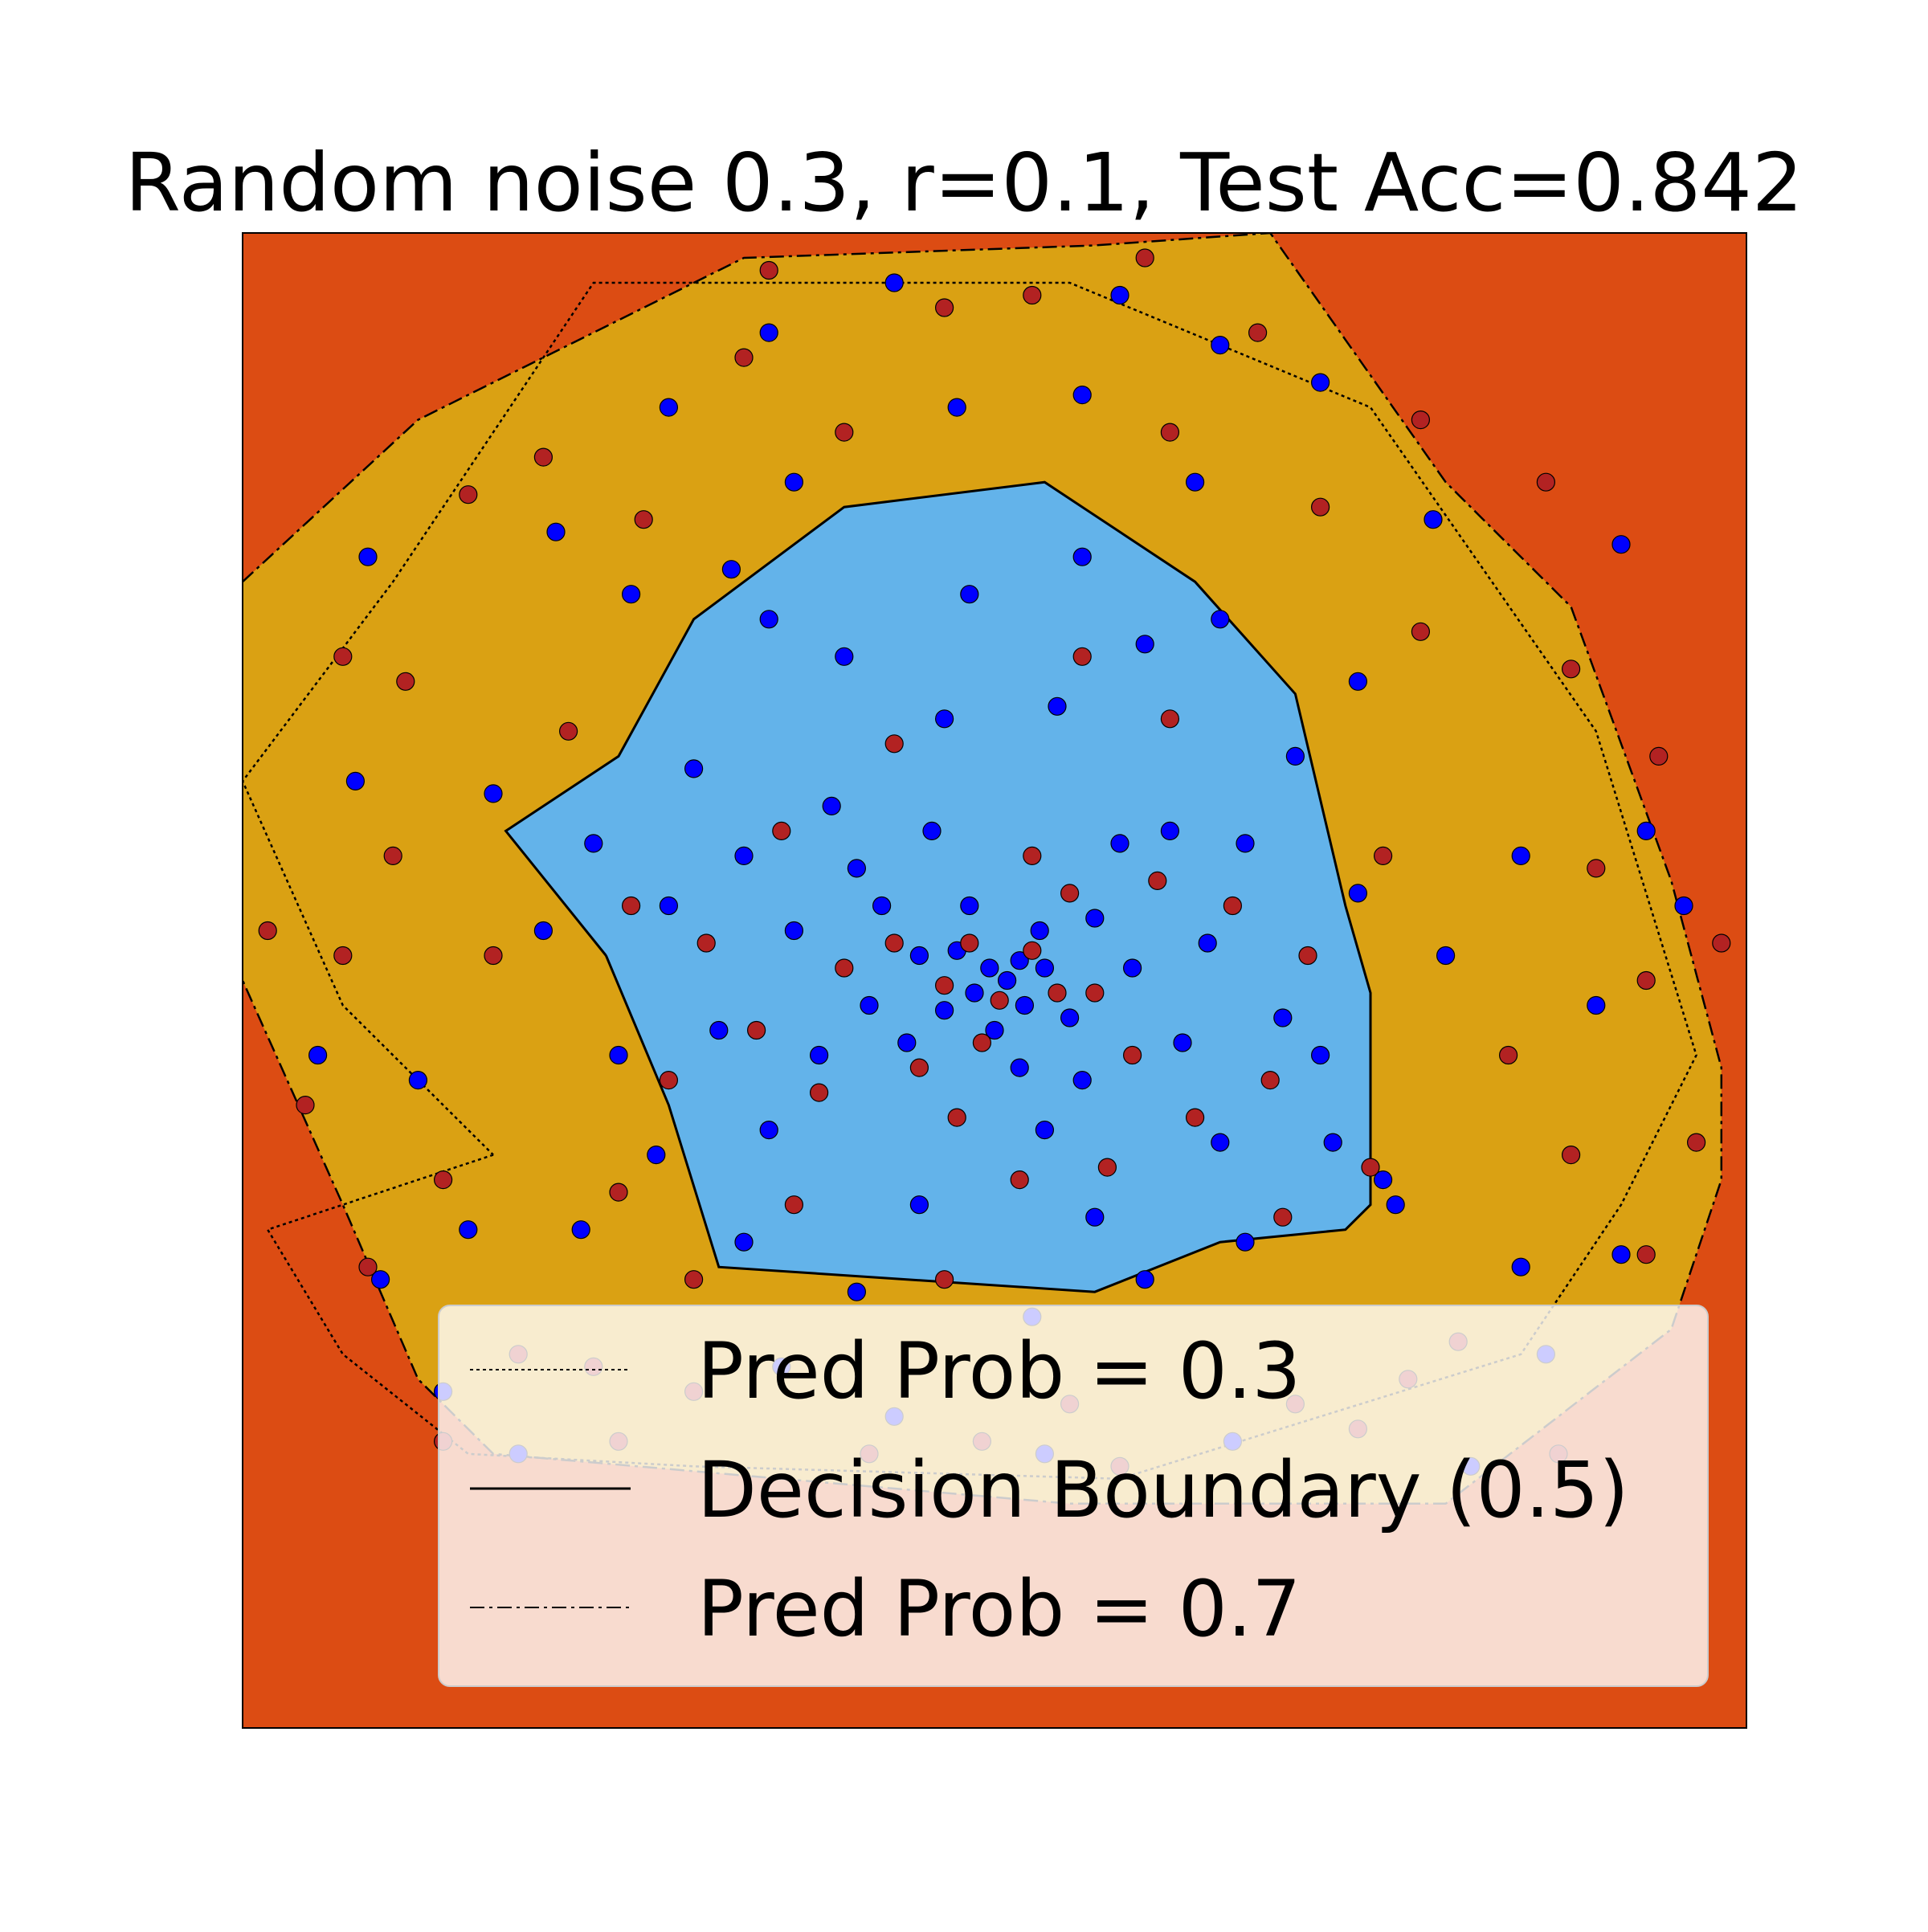 The width and height of the screenshot is (1928, 1932). Describe the element at coordinates (999, 1609) in the screenshot. I see `legend-label-2: Pred Prob = 0.7` at that location.